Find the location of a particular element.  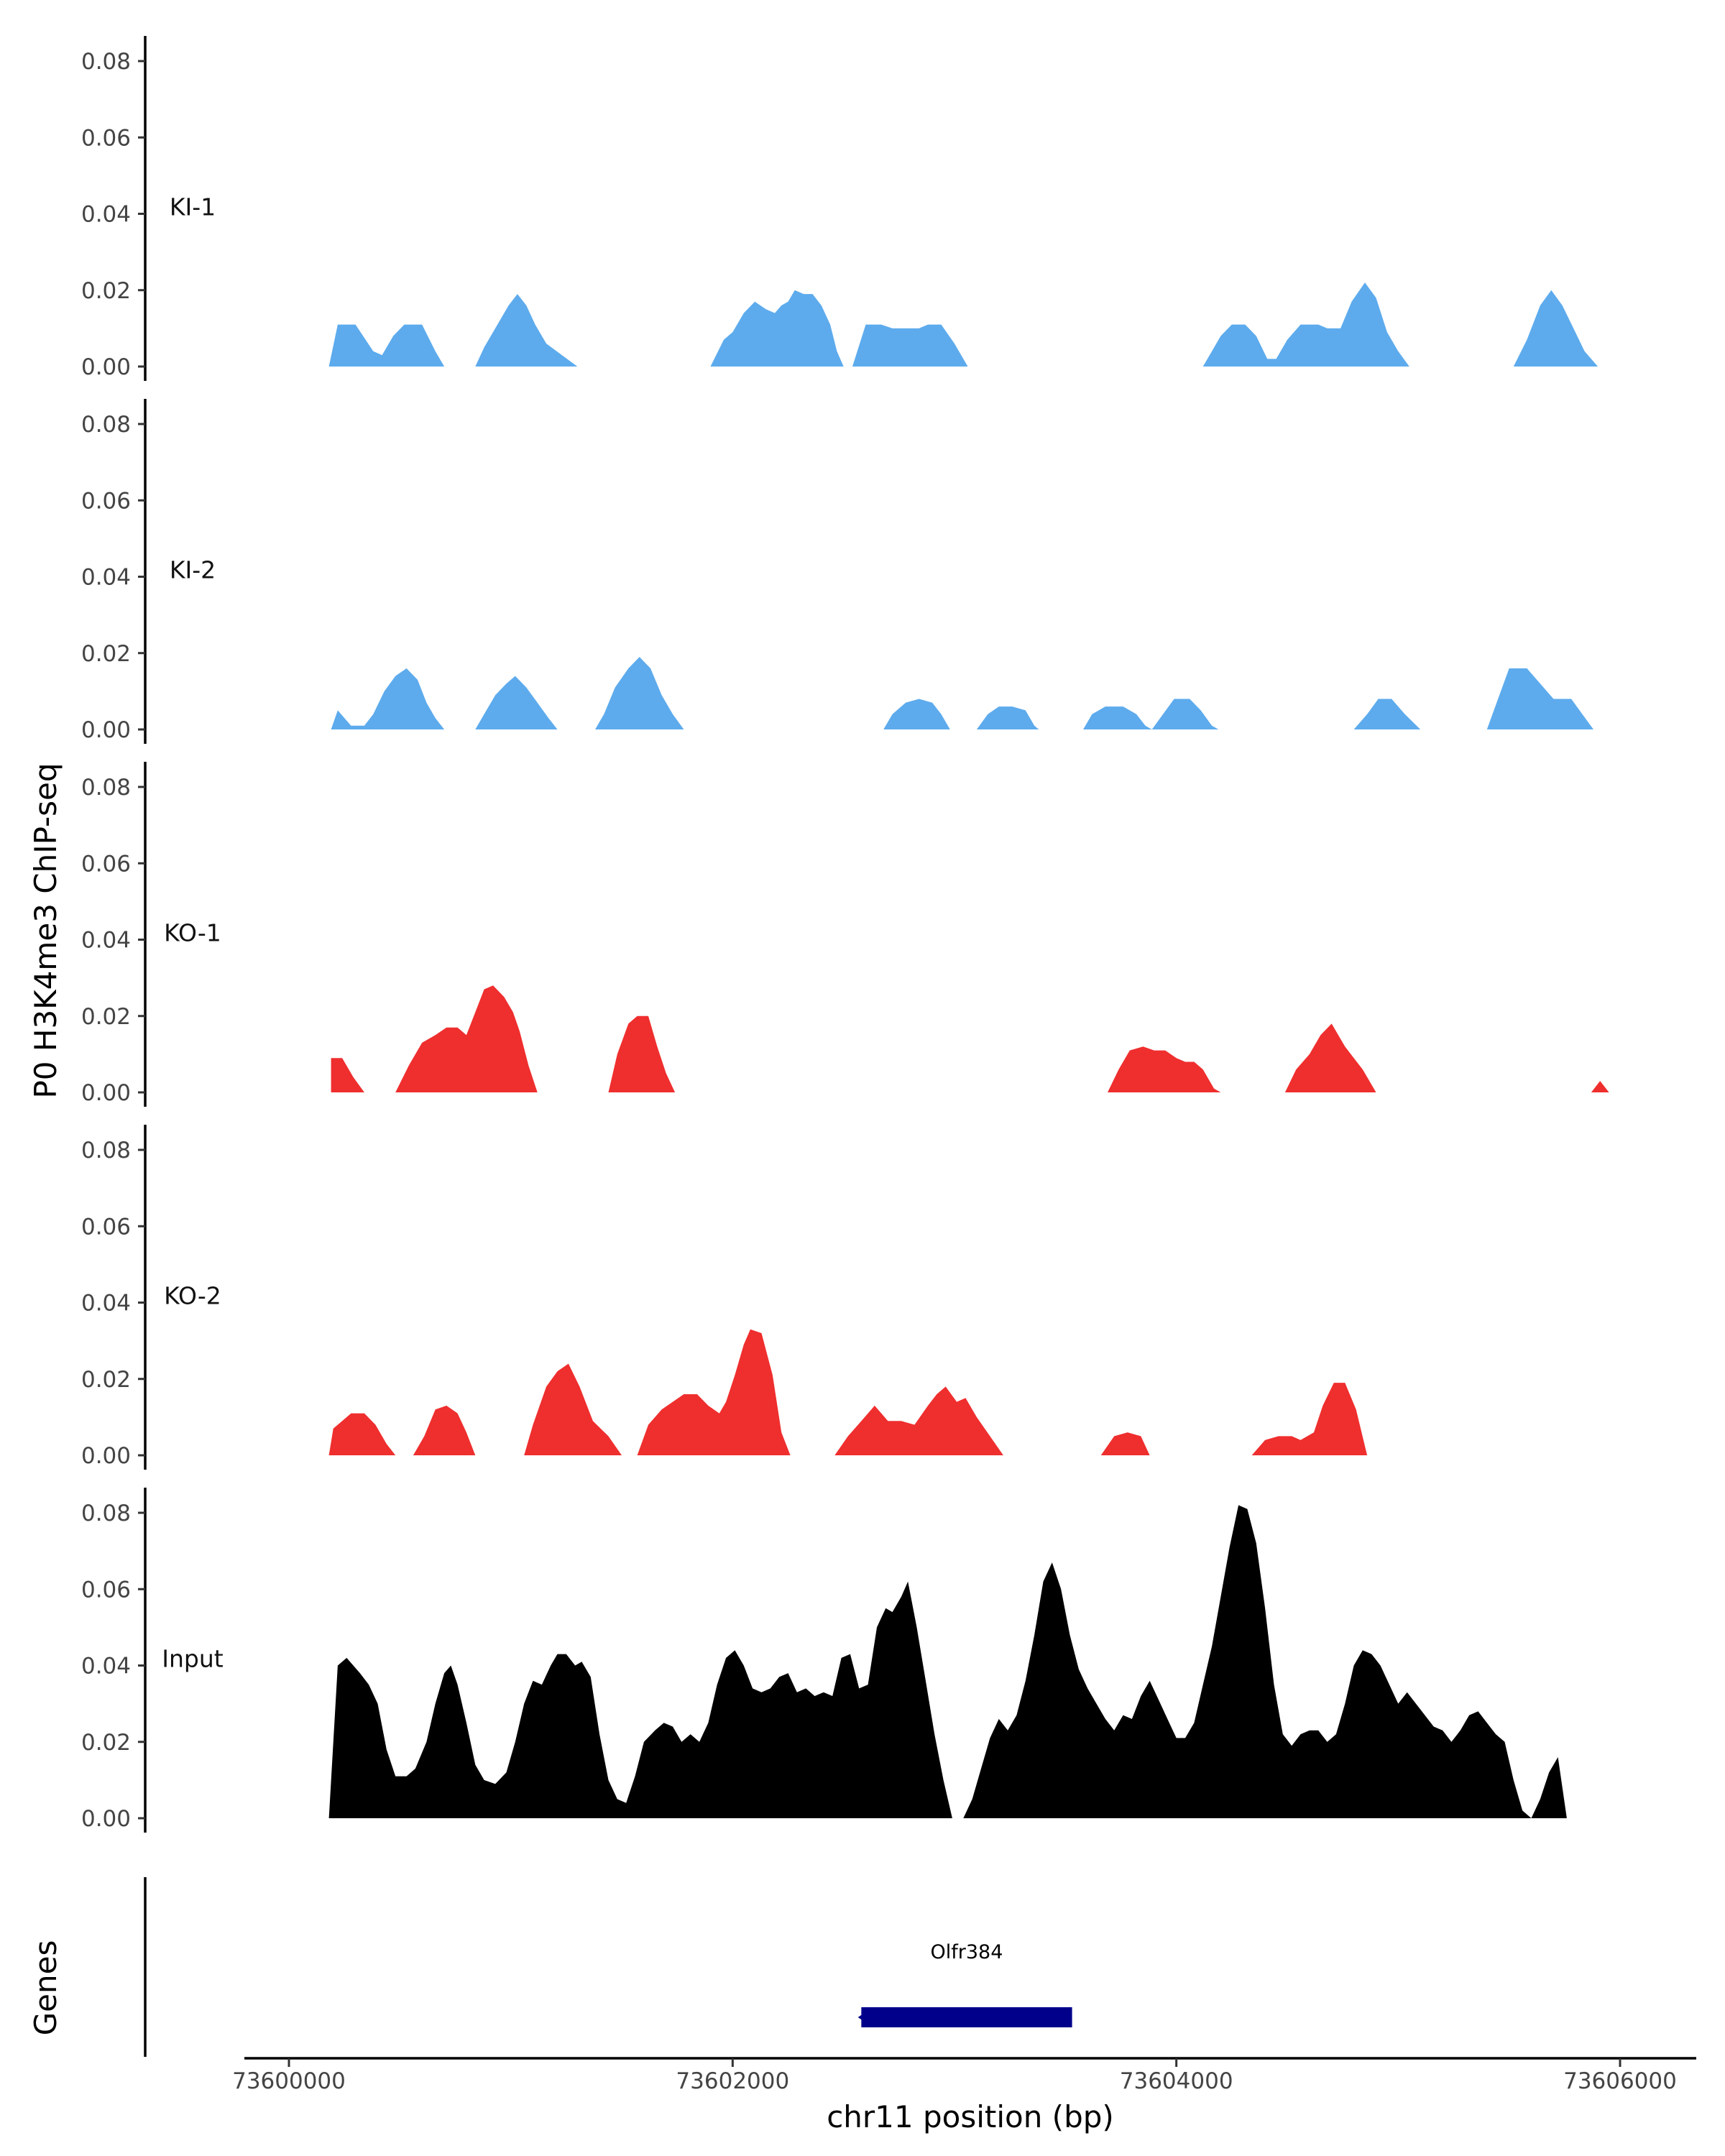

x-axis: 73600000 73602000 73604000 73606000 is located at coordinates (964, 2075).